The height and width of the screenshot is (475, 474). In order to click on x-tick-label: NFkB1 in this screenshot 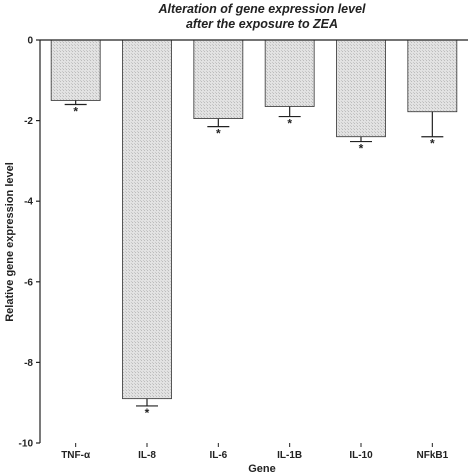, I will do `click(432, 455)`.